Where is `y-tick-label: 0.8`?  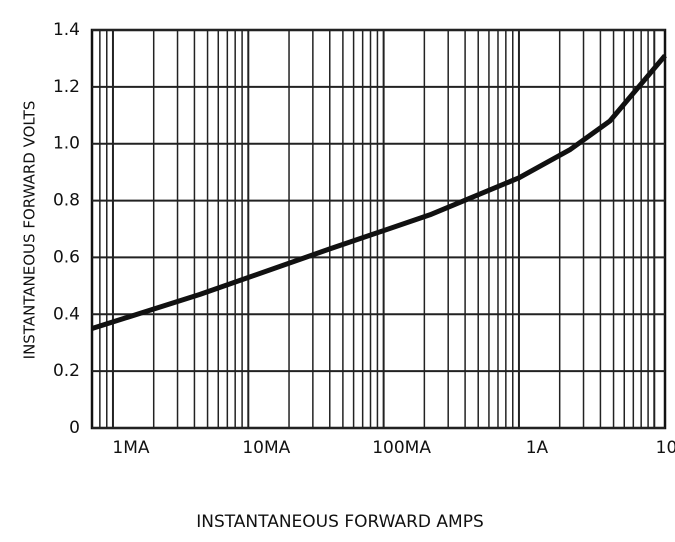
y-tick-label: 0.8 is located at coordinates (66, 201).